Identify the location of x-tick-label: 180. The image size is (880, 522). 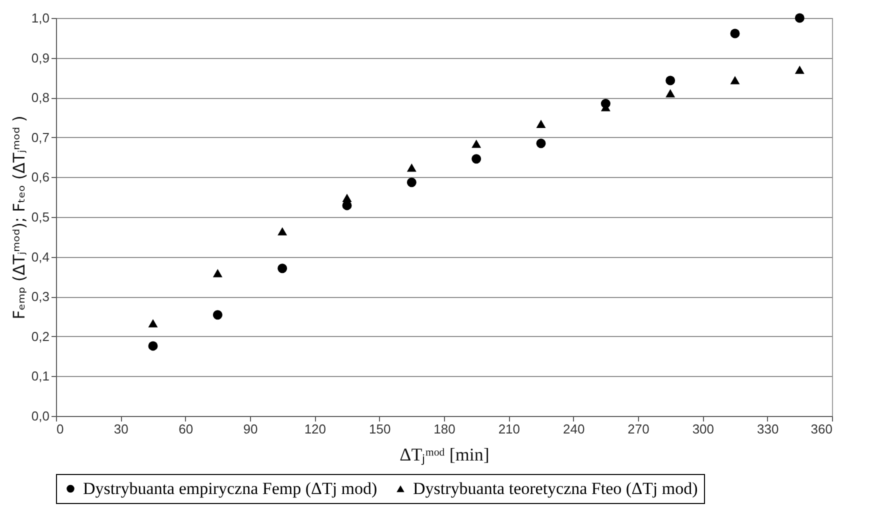
(445, 429).